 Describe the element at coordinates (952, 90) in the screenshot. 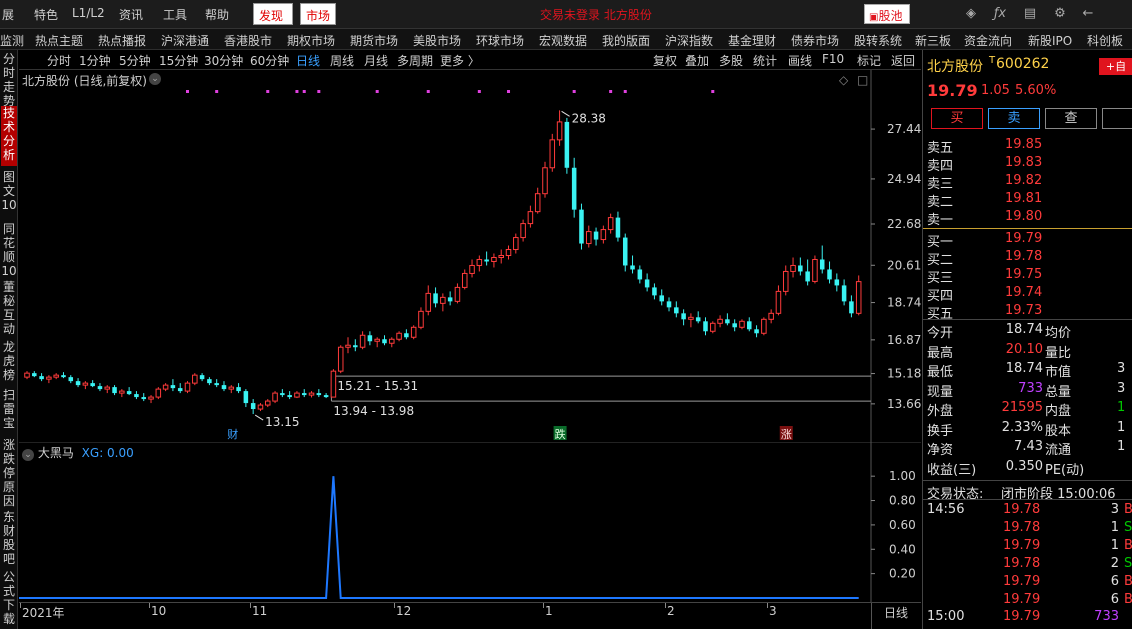

I see `last-price: 19.79` at that location.